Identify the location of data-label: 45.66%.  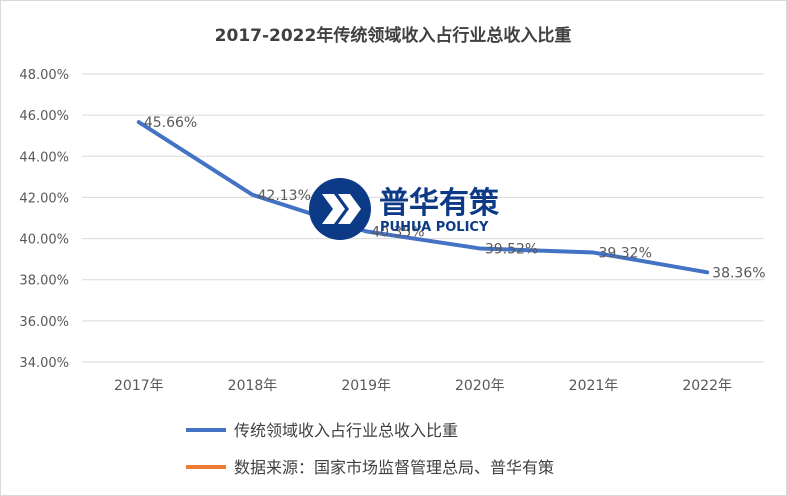
(170, 123).